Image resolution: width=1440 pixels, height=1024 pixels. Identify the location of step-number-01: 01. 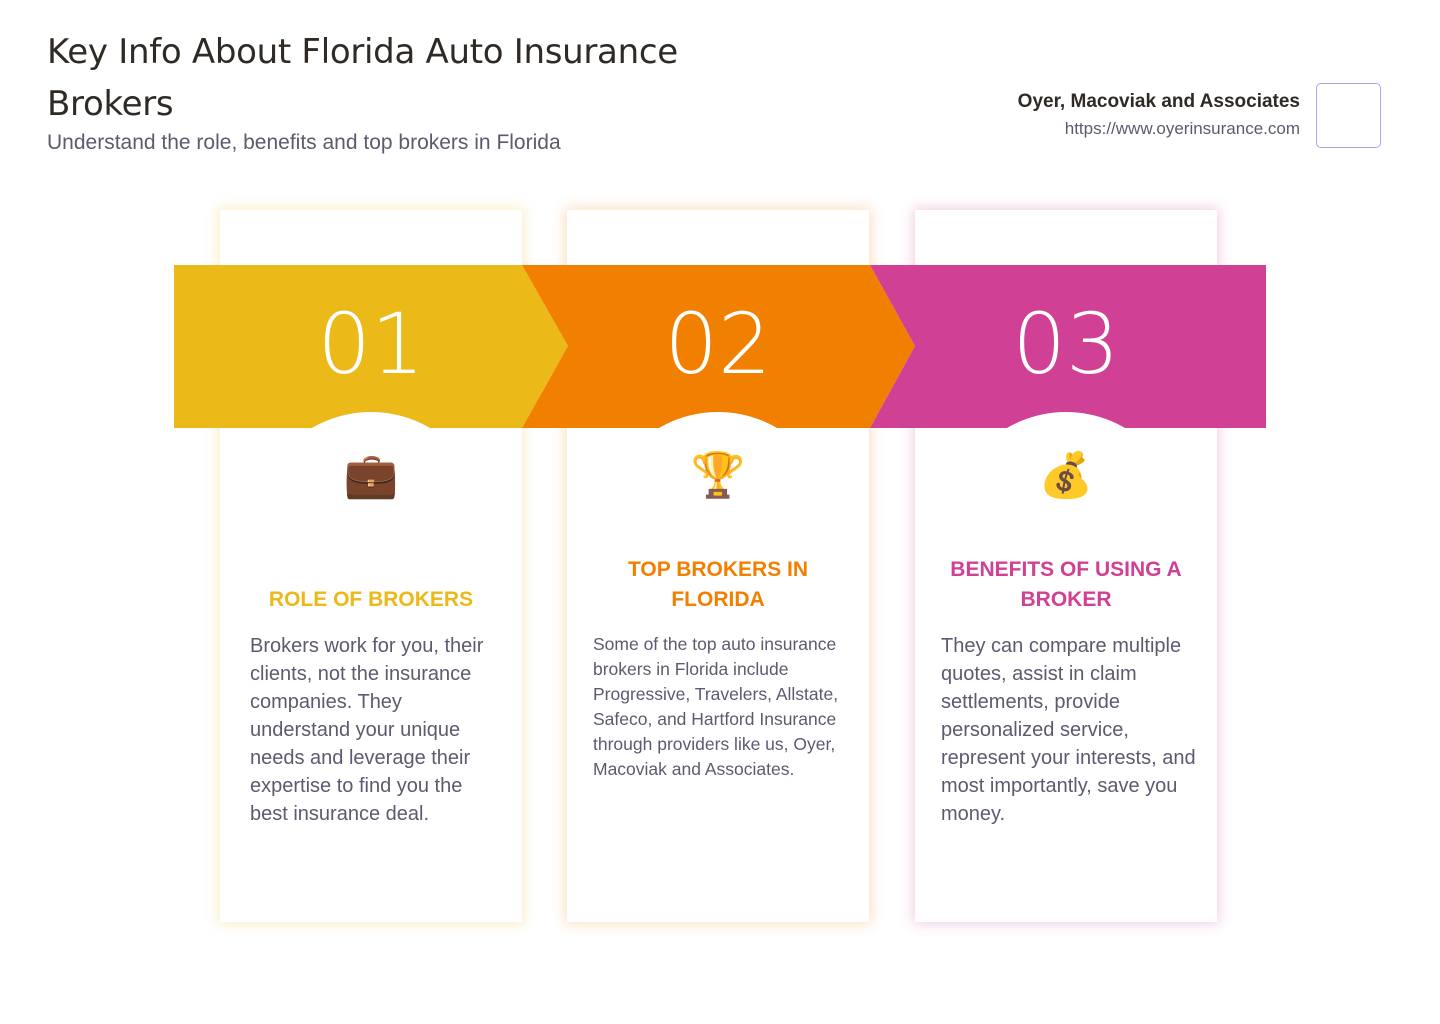
(371, 344).